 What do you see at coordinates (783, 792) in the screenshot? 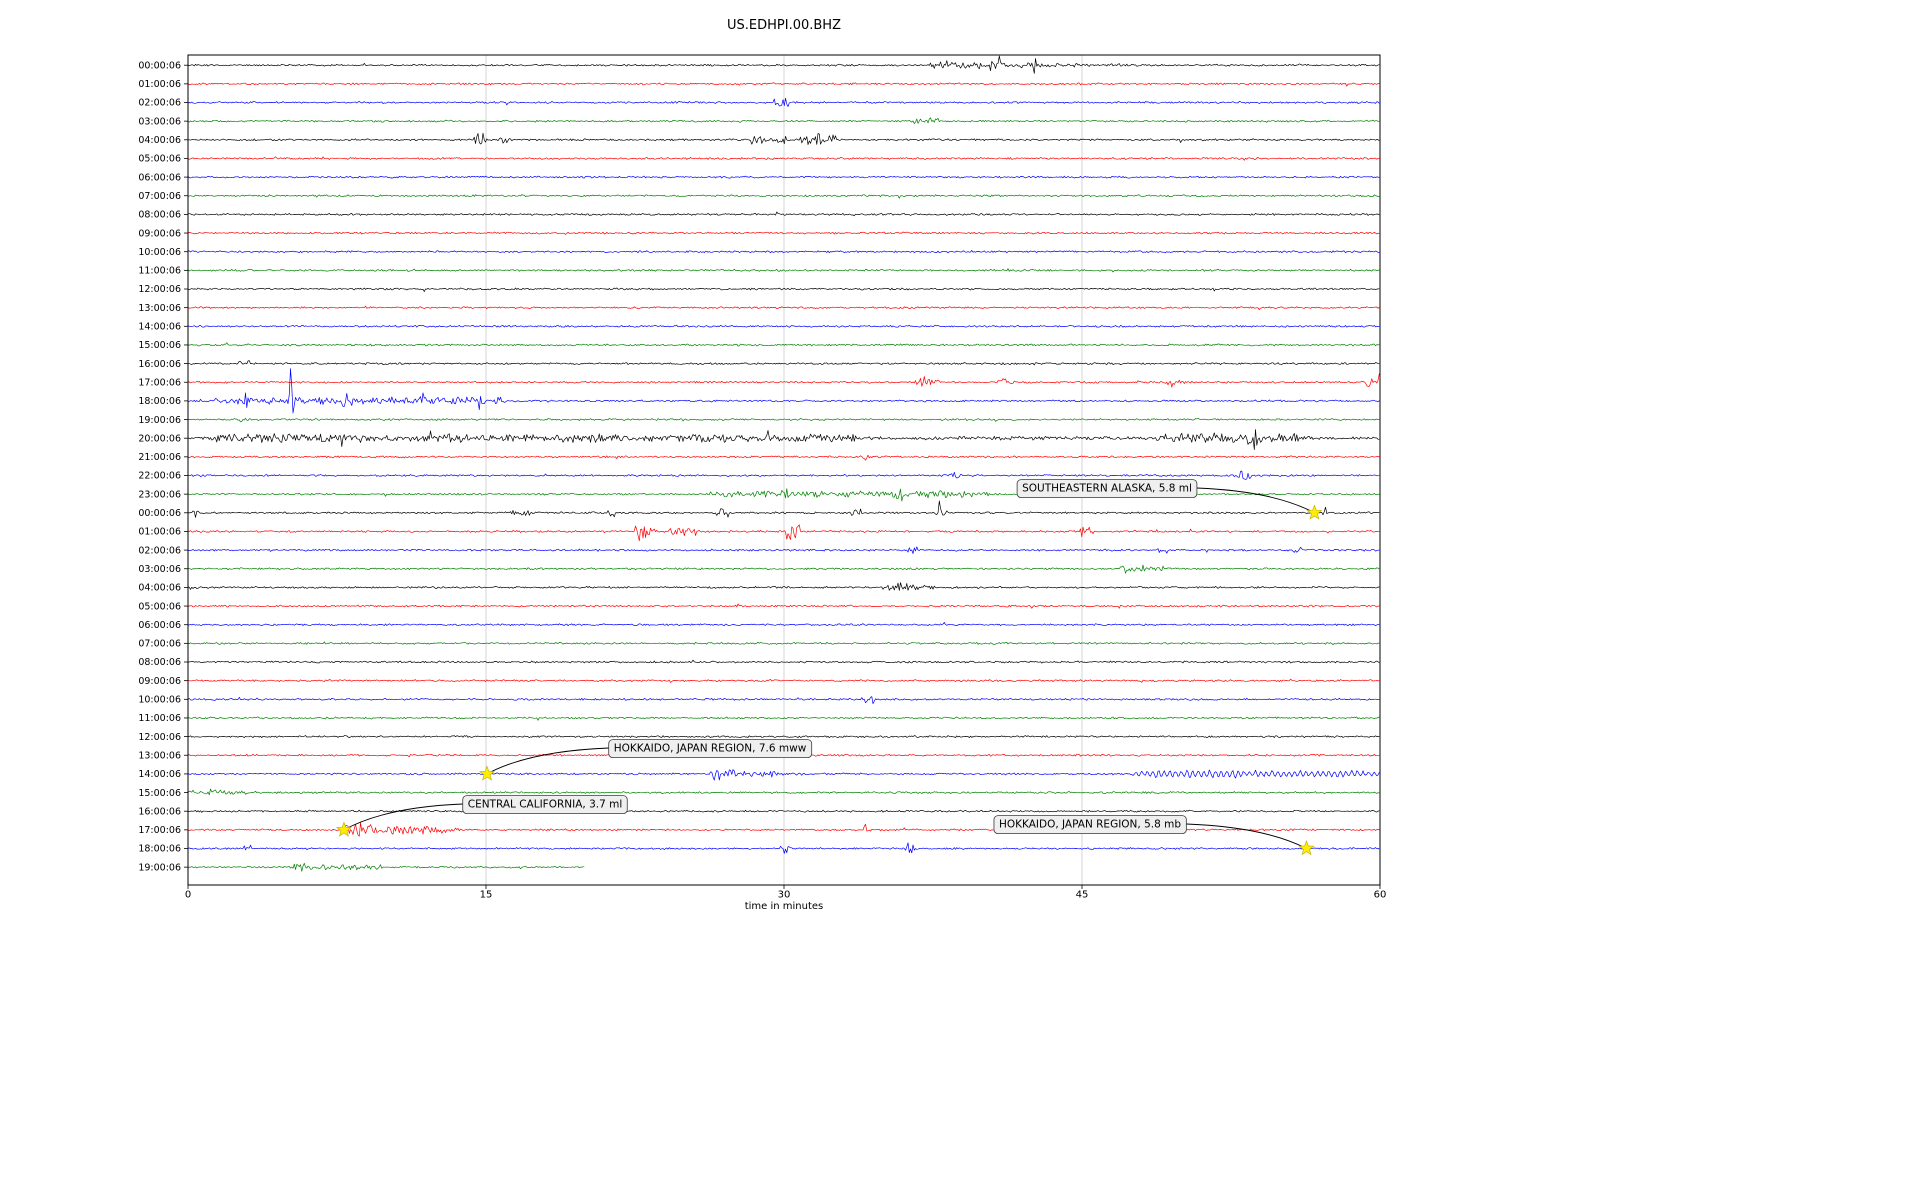
I see `trace-row-39-15:00:06` at bounding box center [783, 792].